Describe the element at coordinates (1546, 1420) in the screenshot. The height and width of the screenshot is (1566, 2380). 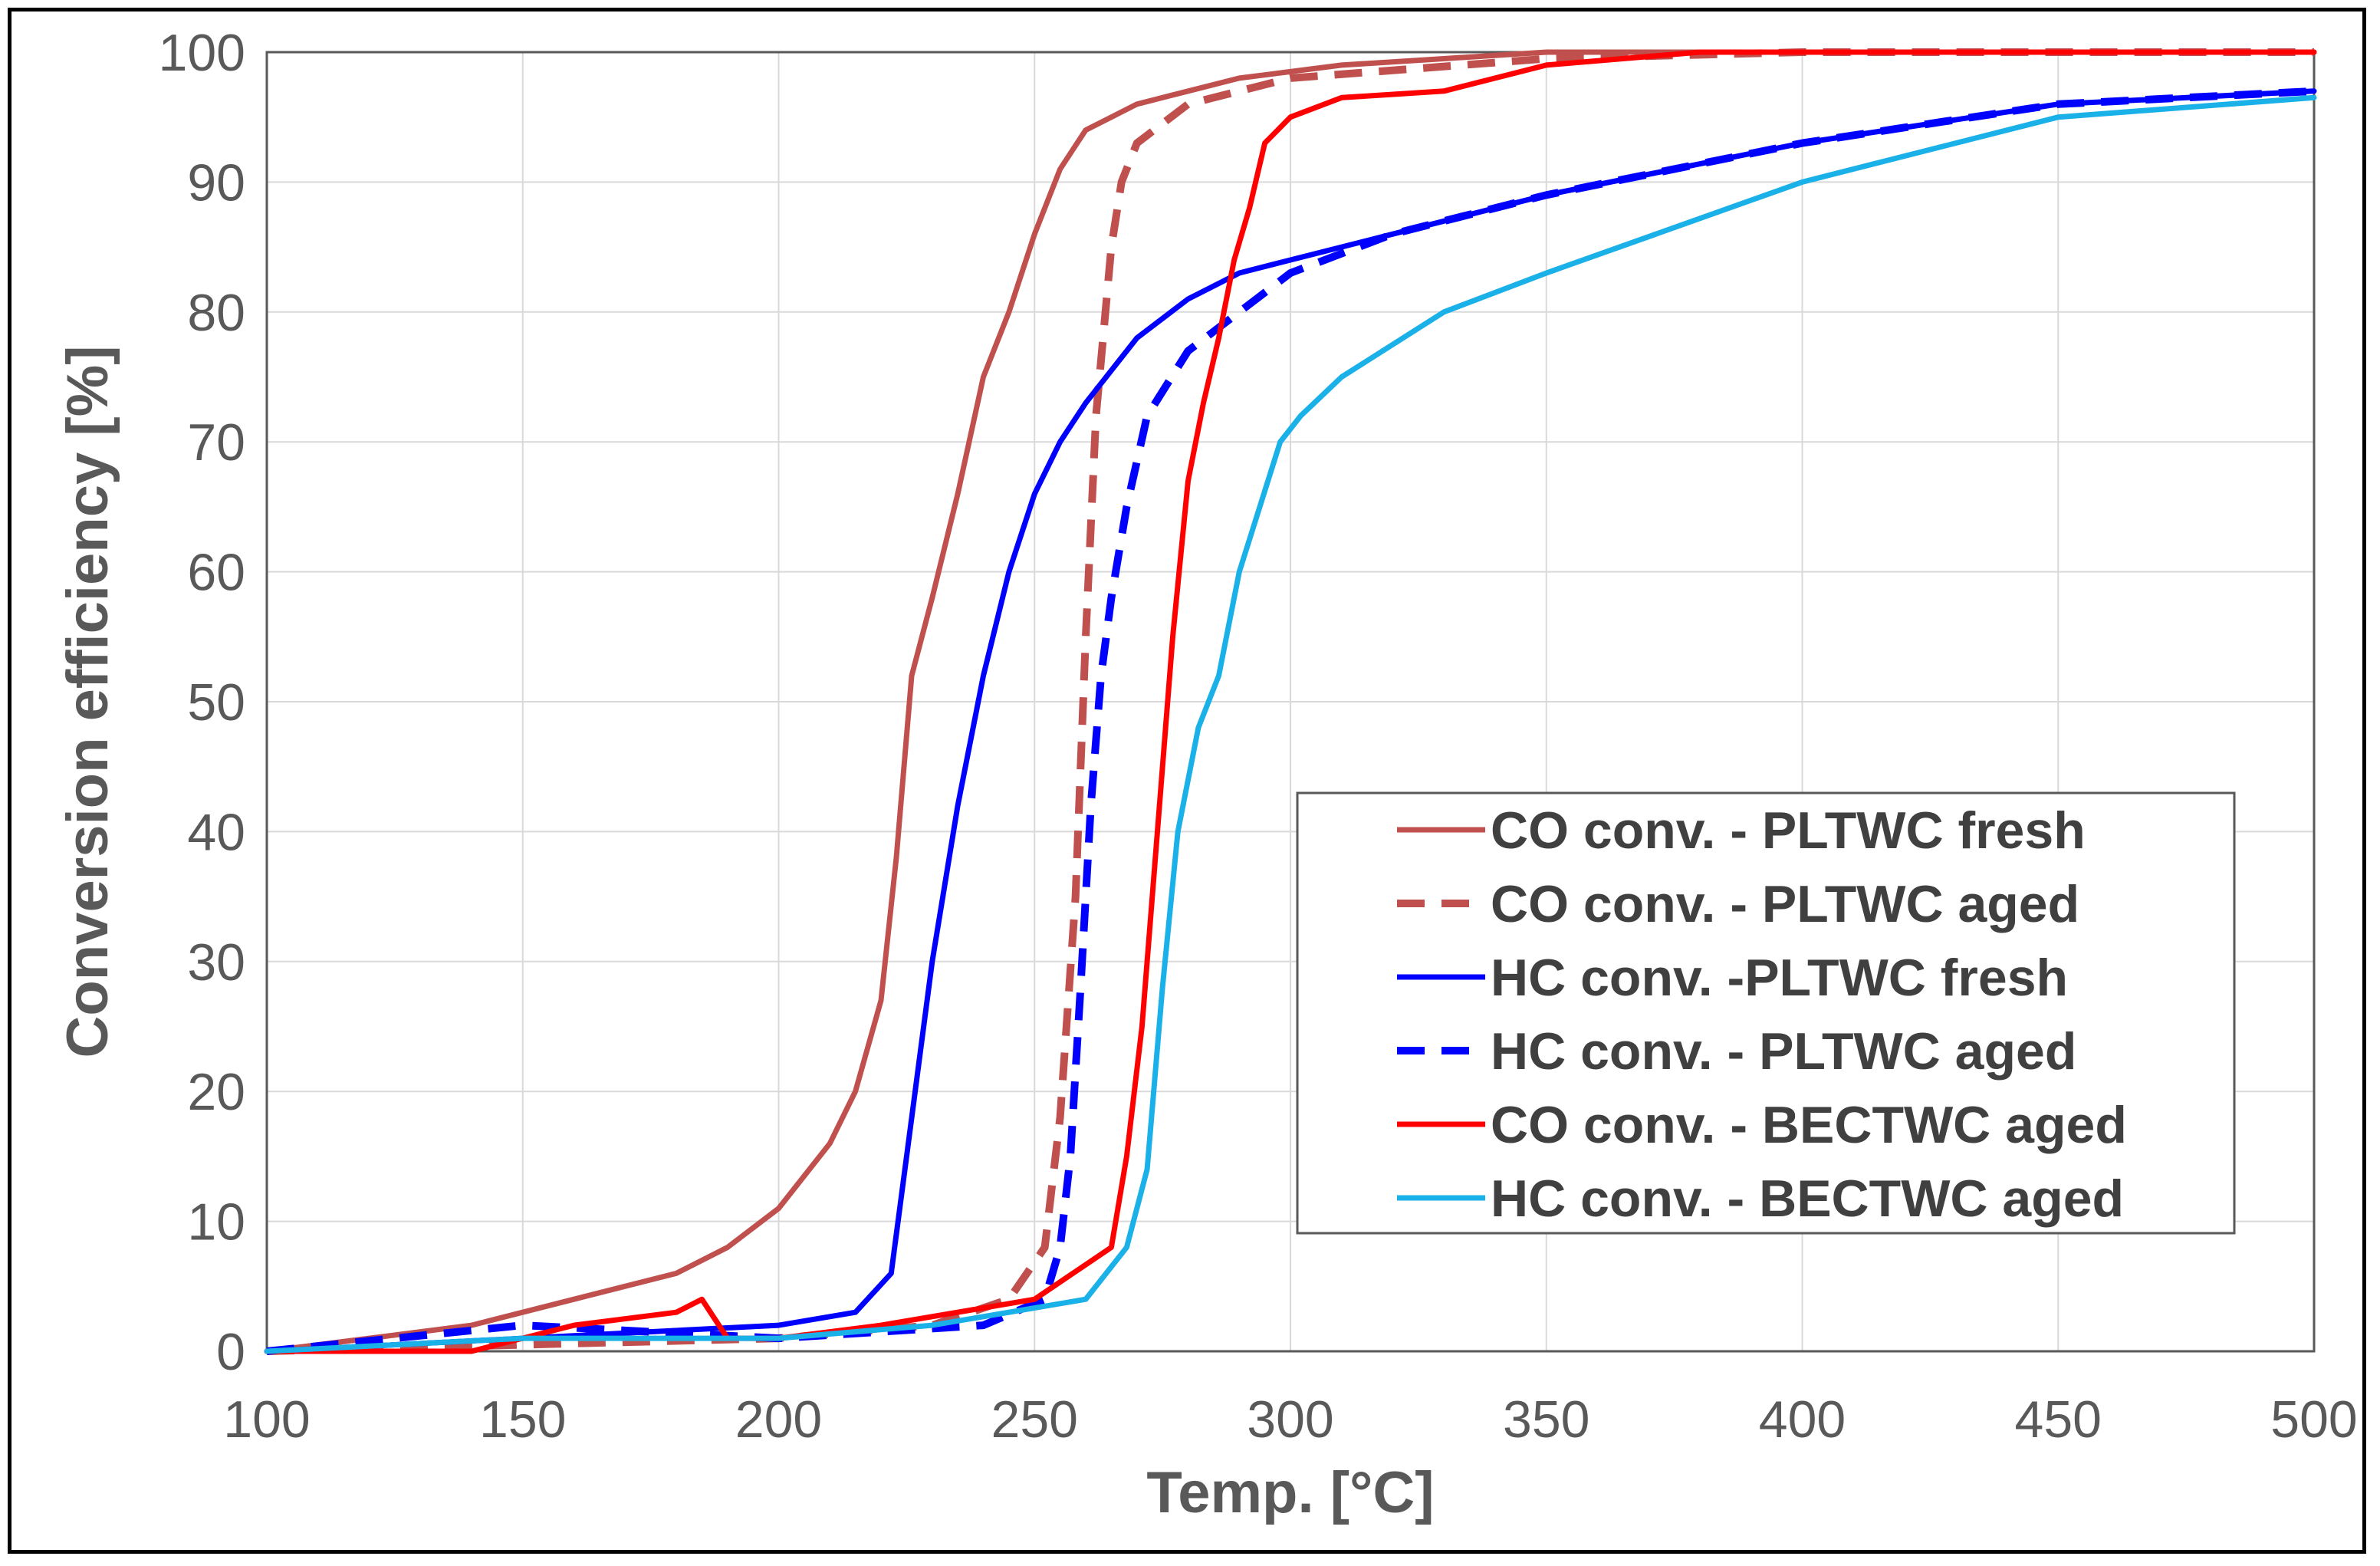
I see `x-tick-label: 350` at that location.